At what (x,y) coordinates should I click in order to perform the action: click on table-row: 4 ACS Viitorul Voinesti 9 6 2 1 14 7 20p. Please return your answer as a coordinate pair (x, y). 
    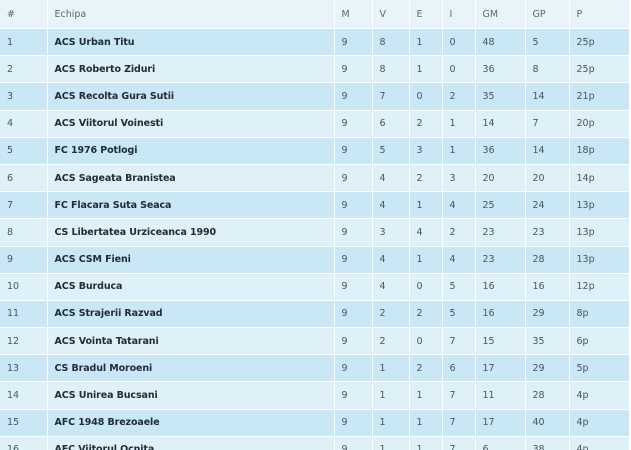
    Looking at the image, I should click on (315, 124).